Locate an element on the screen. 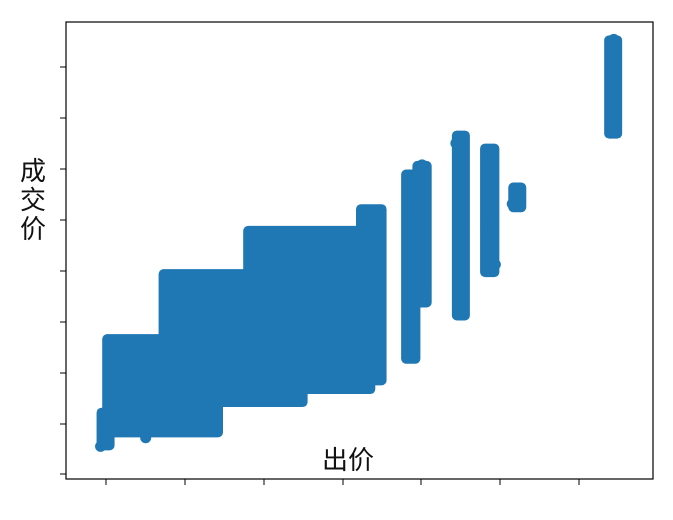 Image resolution: width=673 pixels, height=520 pixels. y-axis-ticks is located at coordinates (63, 270).